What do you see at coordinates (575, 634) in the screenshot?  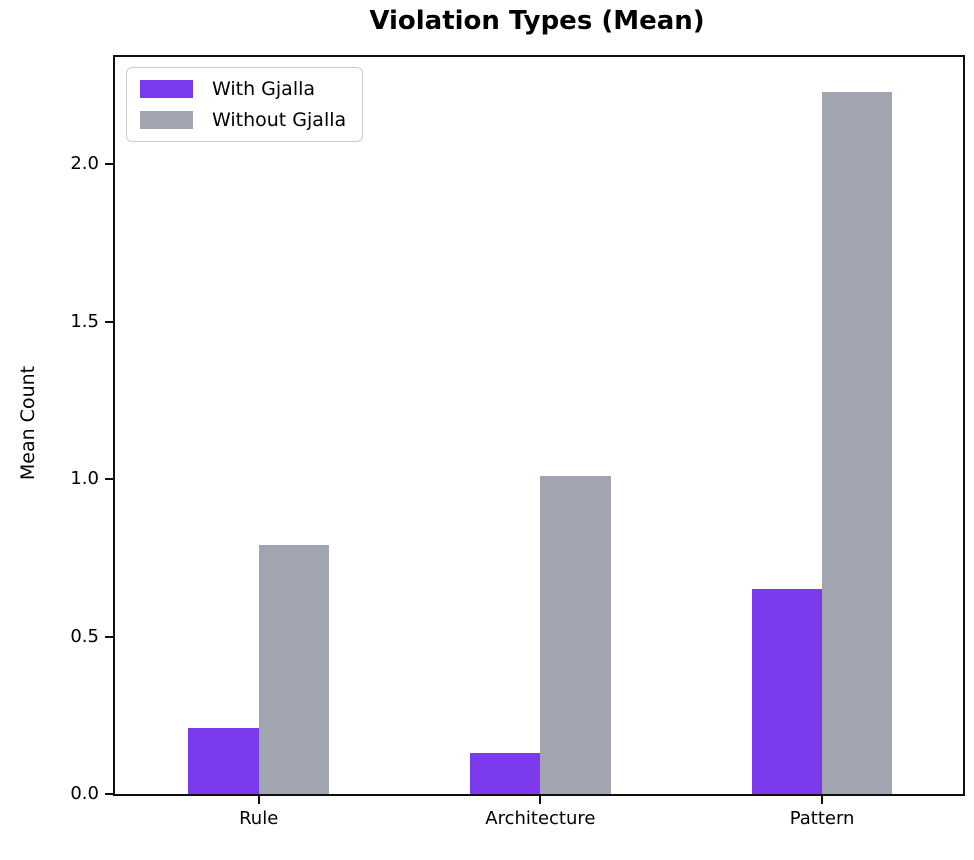 I see `bar-without-gjalla-architecture` at bounding box center [575, 634].